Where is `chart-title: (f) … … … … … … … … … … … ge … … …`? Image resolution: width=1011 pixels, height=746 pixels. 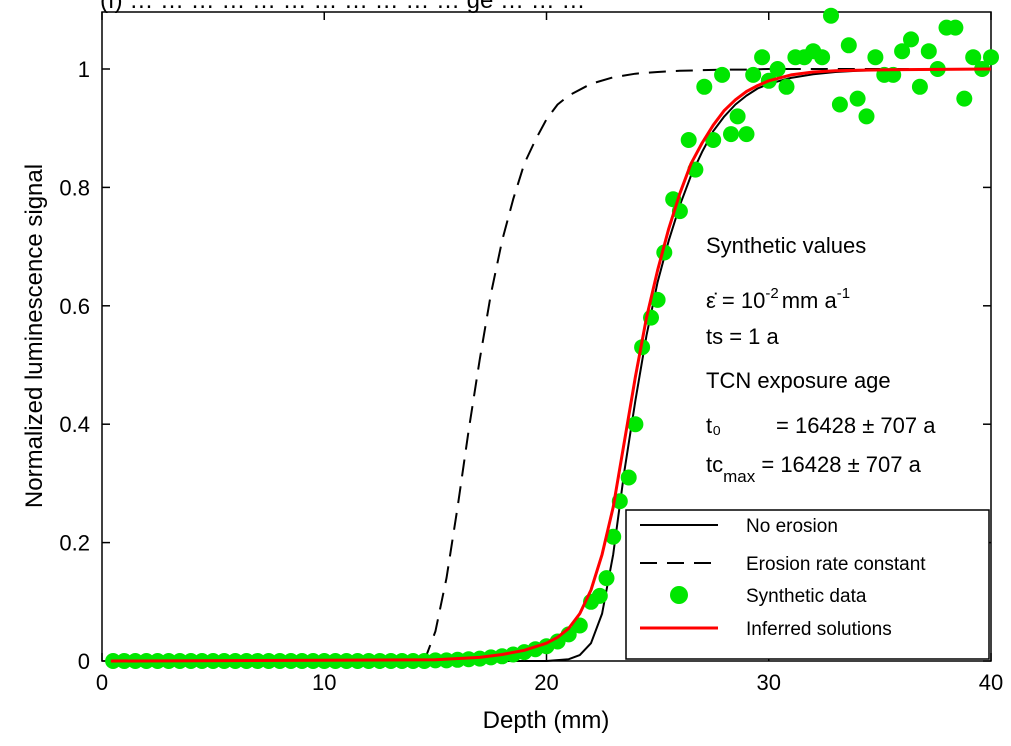 chart-title: (f) … … … … … … … … … … … ge … … … is located at coordinates (342, 7).